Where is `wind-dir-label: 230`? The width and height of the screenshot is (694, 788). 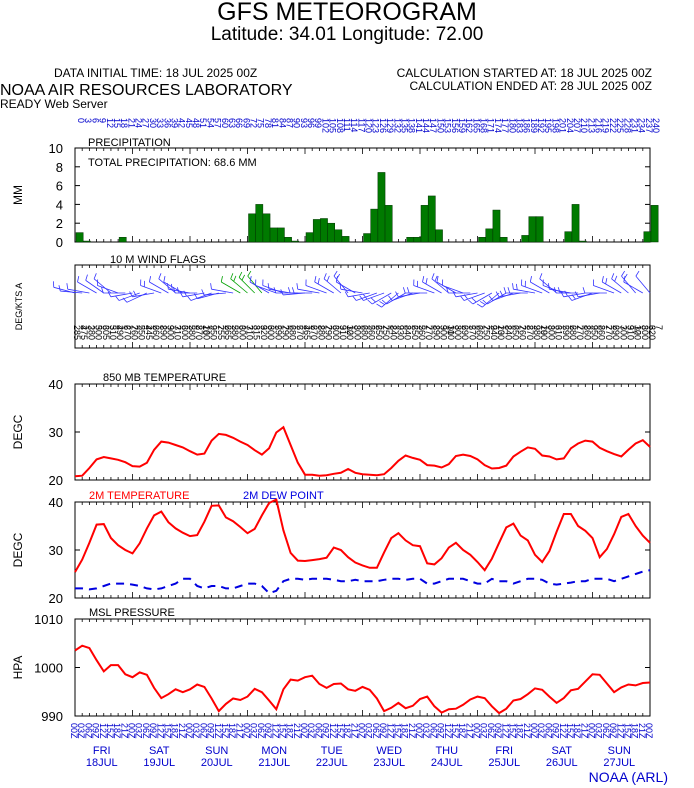
wind-dir-label: 230 is located at coordinates (501, 332).